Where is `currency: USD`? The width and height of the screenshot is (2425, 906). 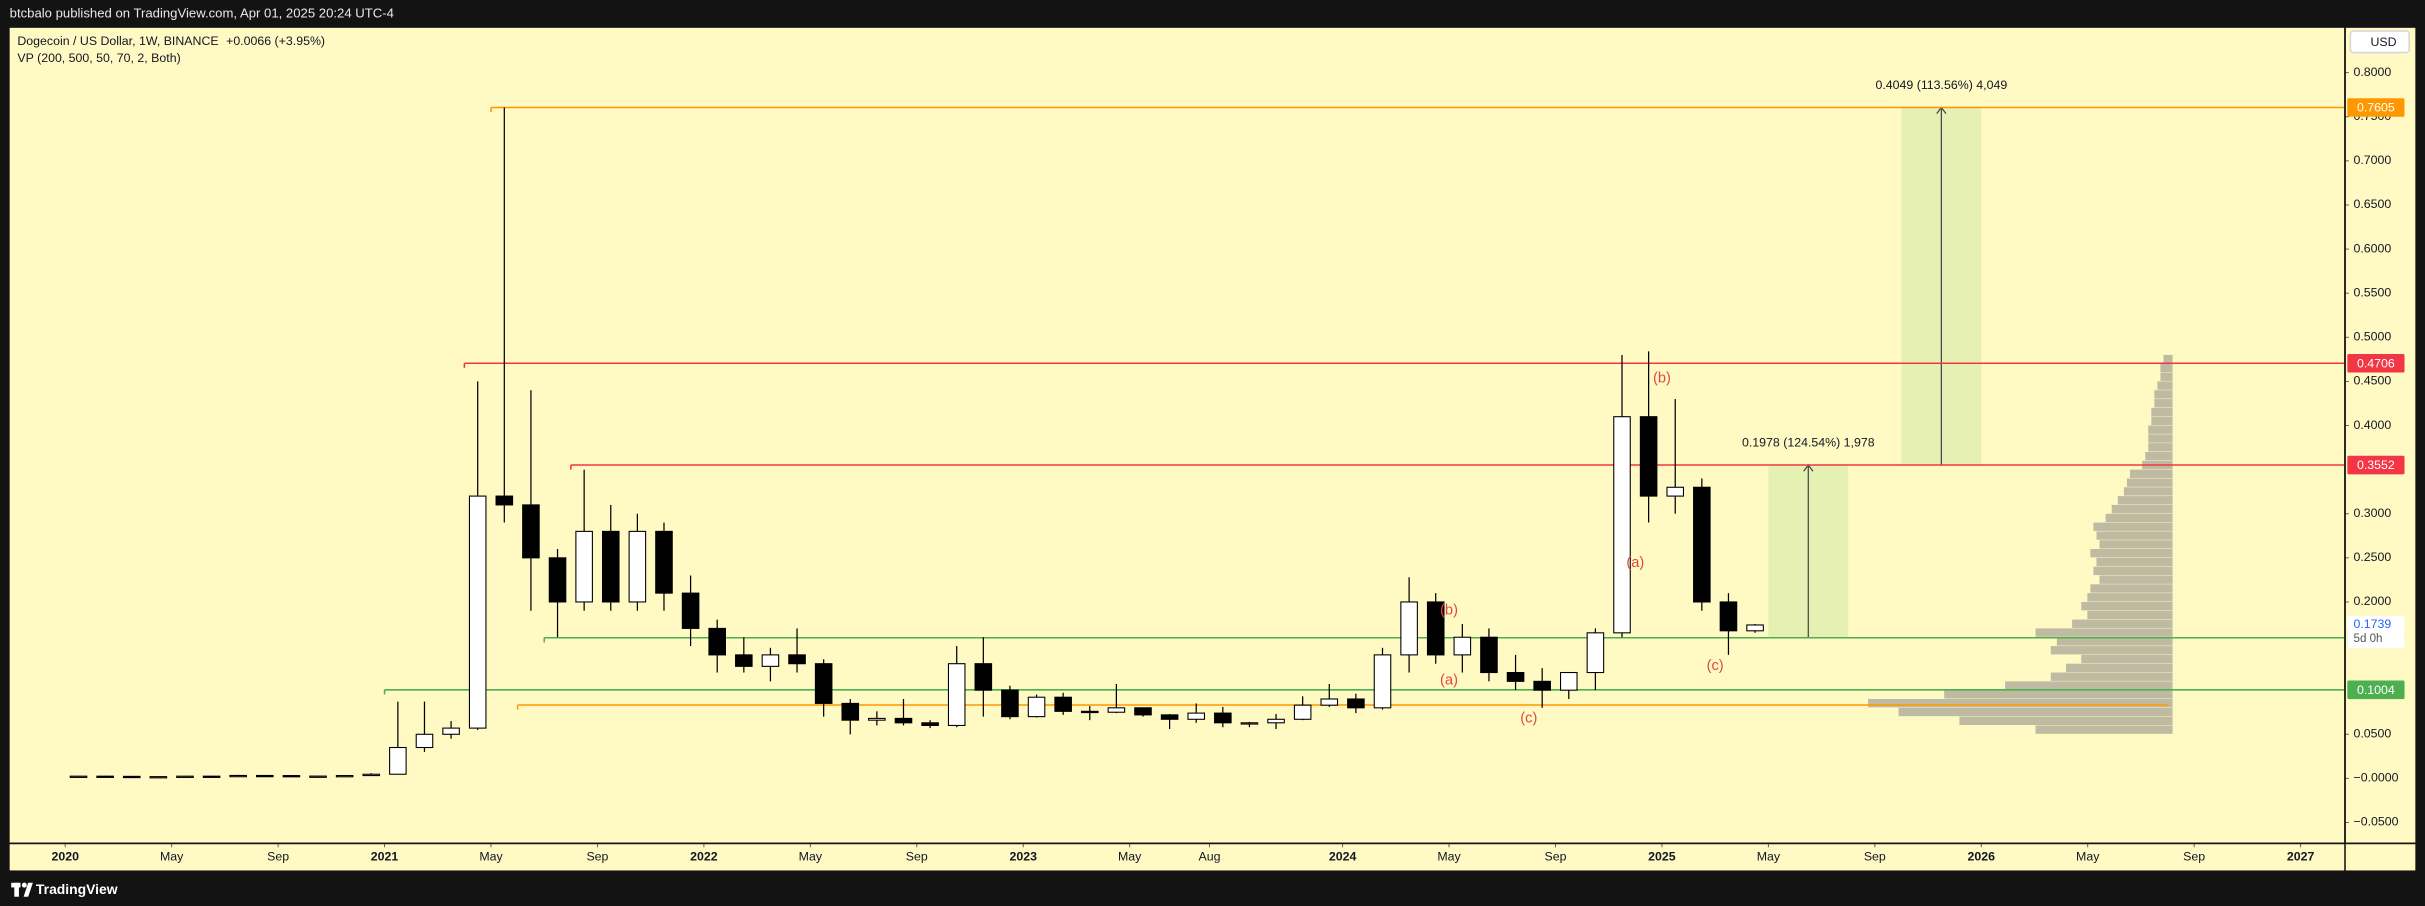
currency: USD is located at coordinates (2384, 42).